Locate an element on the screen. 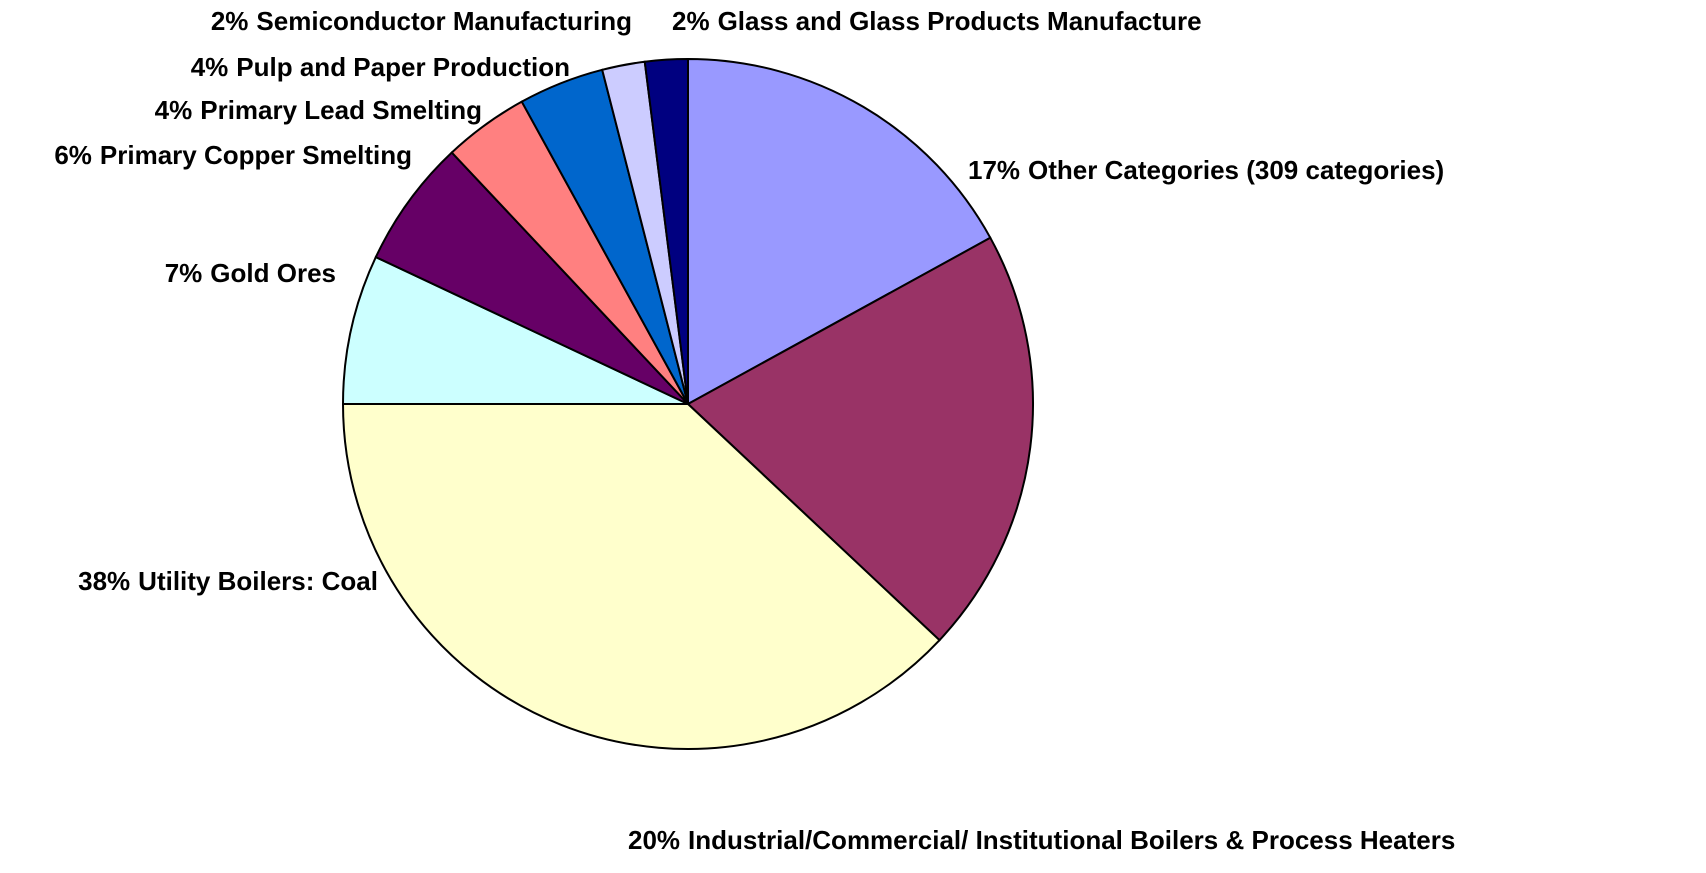 The height and width of the screenshot is (873, 1706). slice-label: 4% Pulp and Paper Production is located at coordinates (380, 67).